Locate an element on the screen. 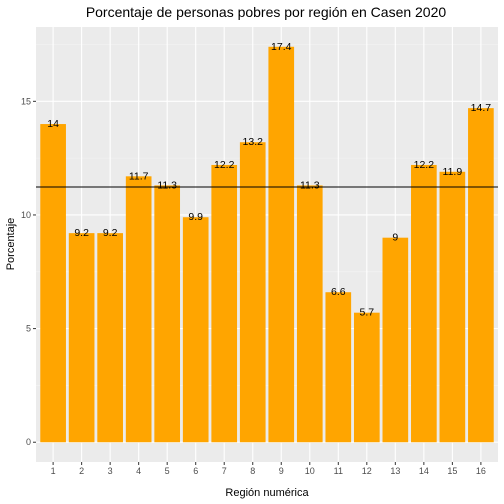 The height and width of the screenshot is (504, 504). data-label: 11.9 is located at coordinates (453, 172).